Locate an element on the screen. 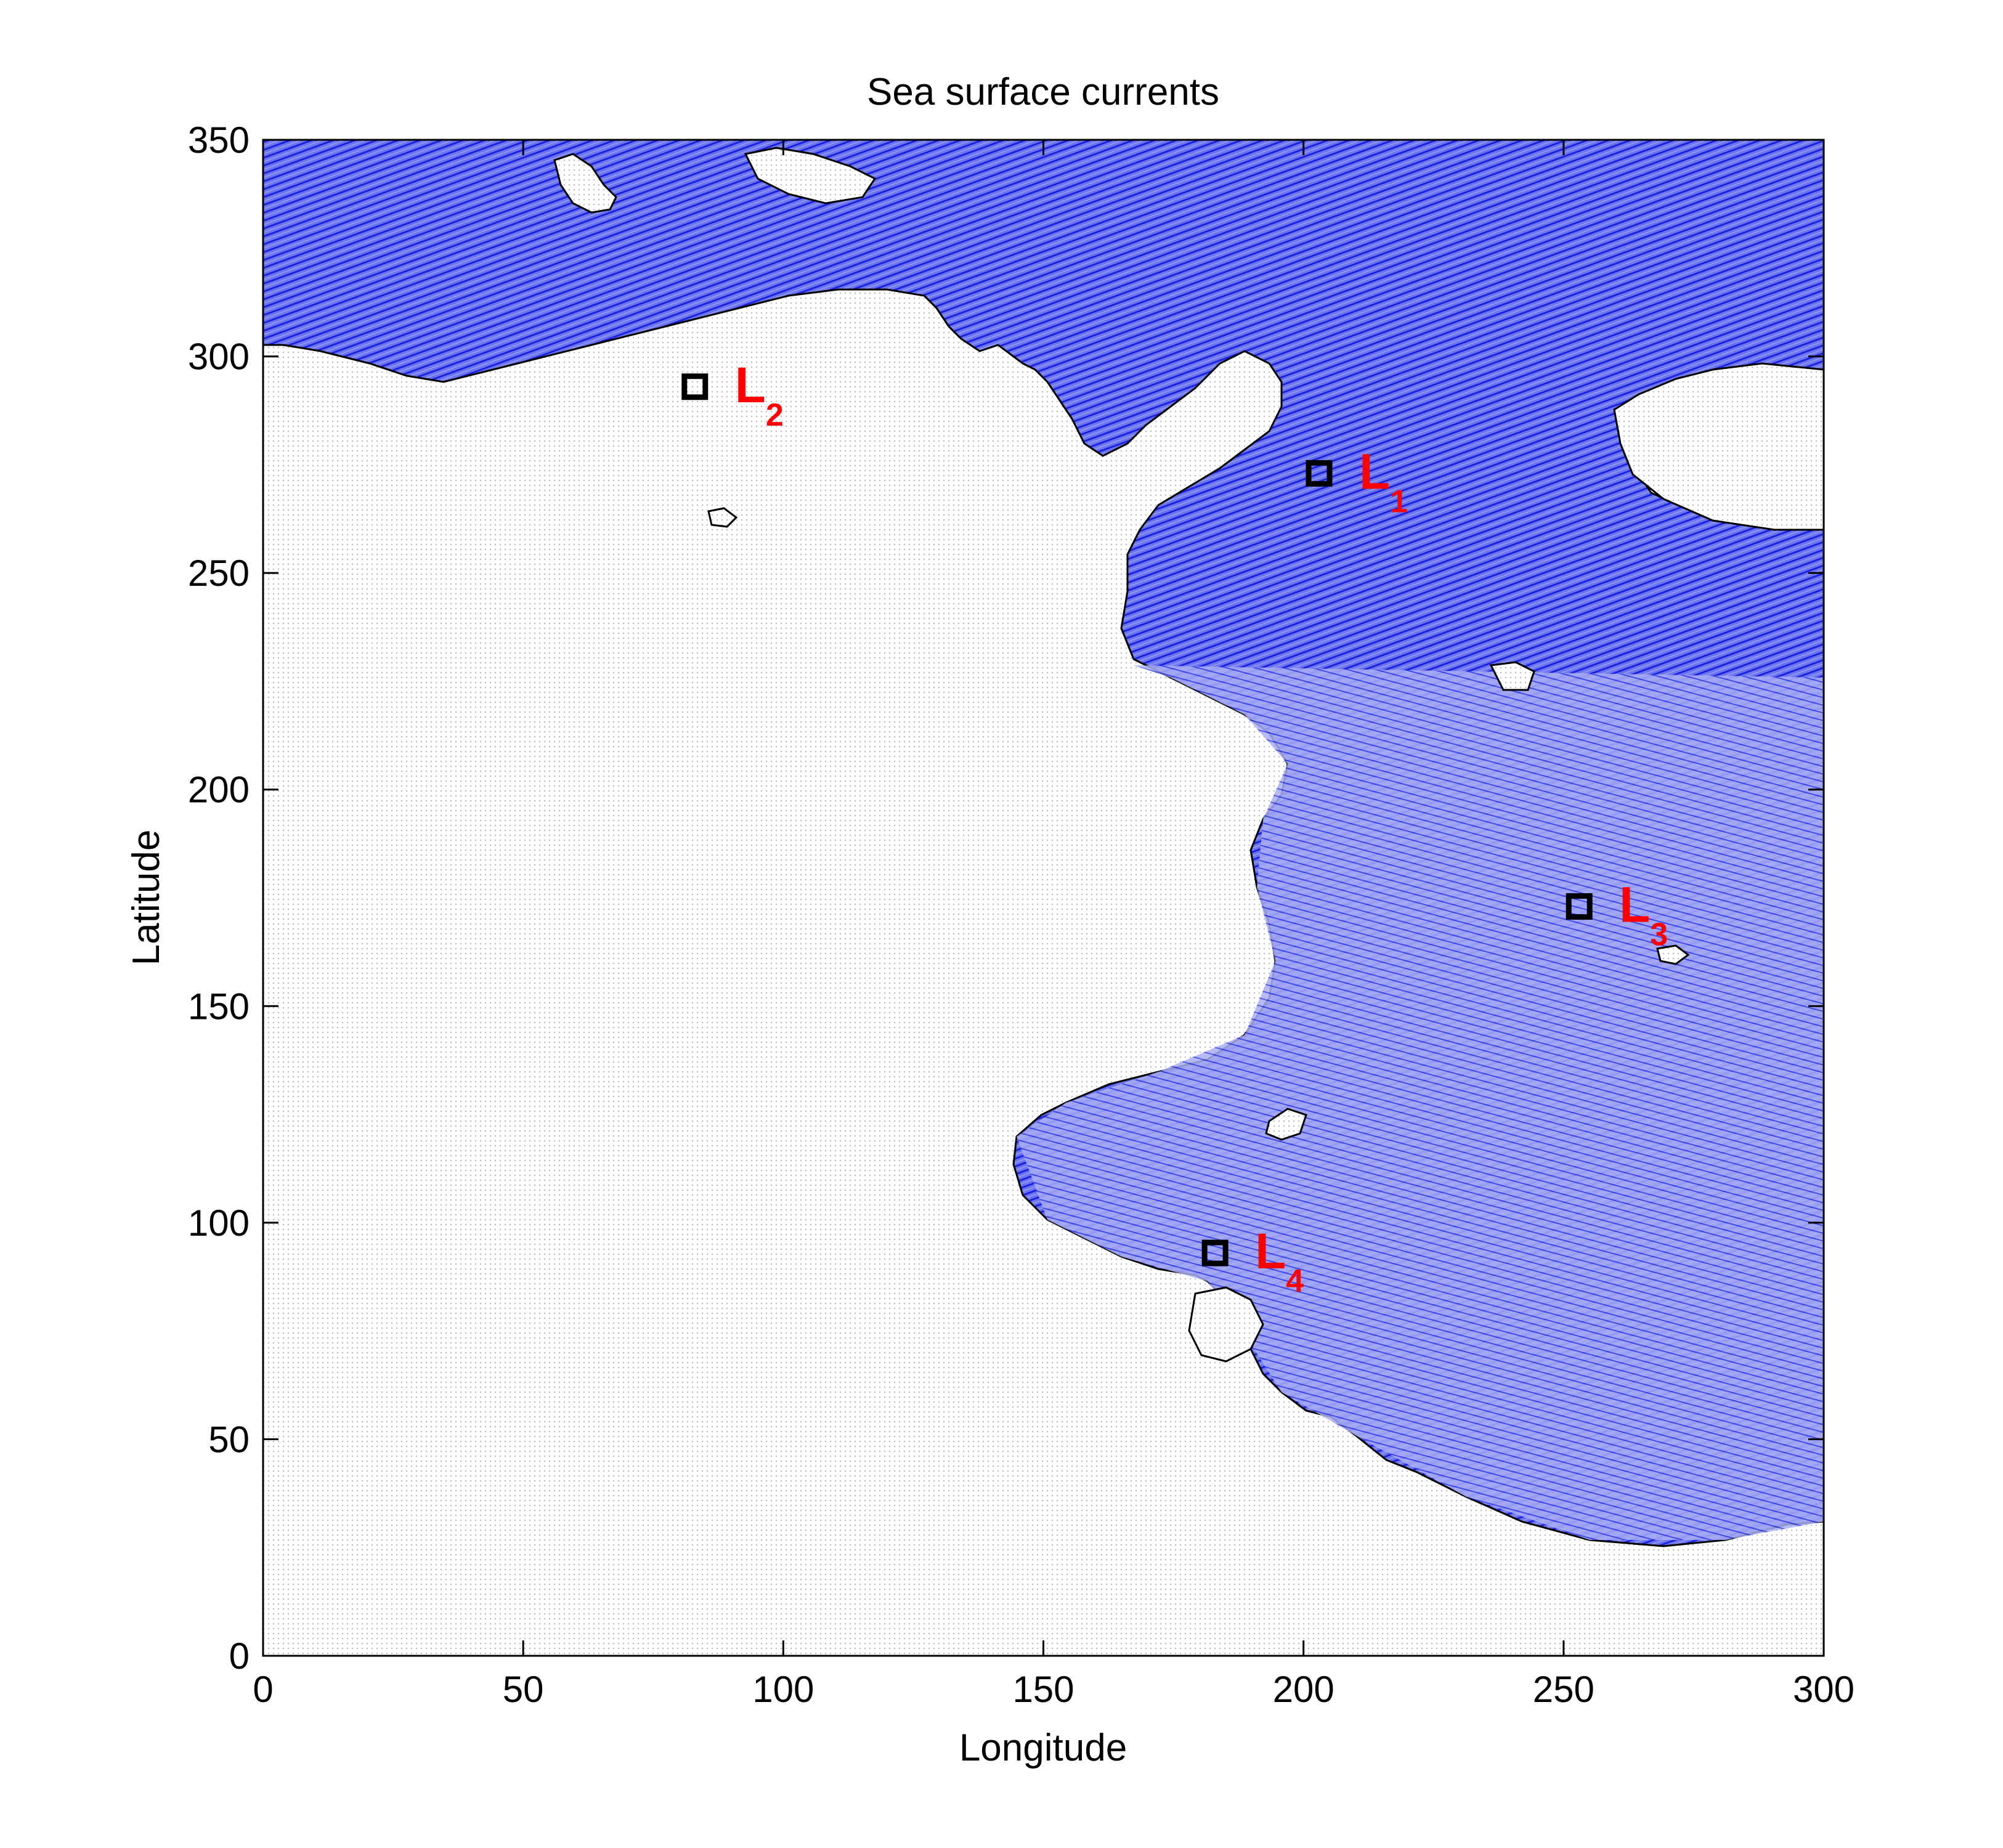  x-axis-title: Longitude is located at coordinates (1043, 1748).